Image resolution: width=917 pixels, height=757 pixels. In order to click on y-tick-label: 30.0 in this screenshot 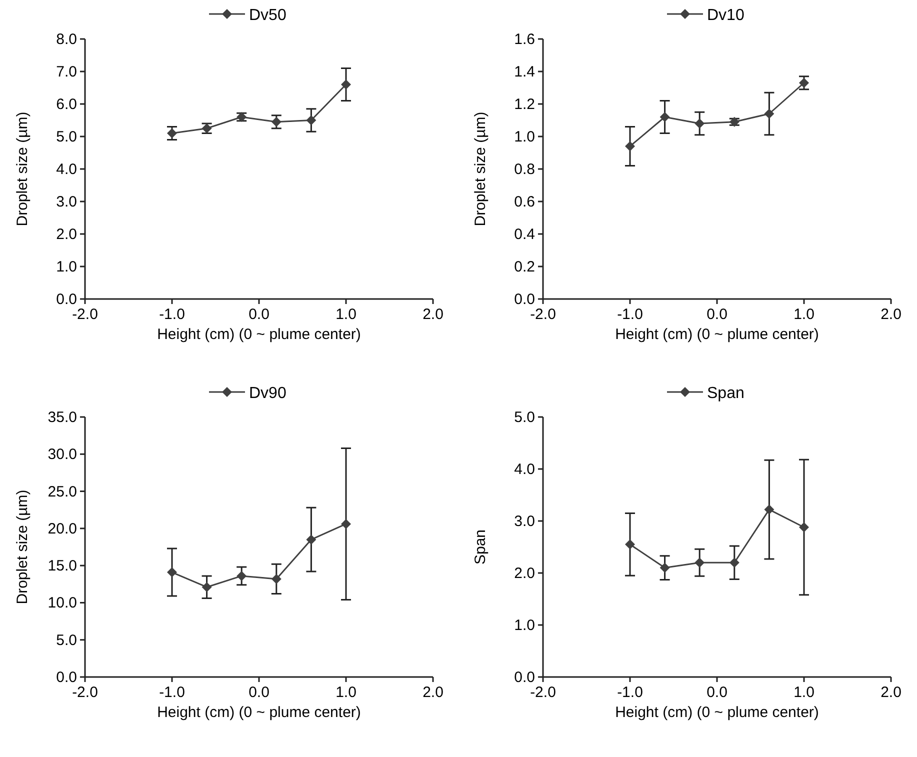, I will do `click(62, 455)`.